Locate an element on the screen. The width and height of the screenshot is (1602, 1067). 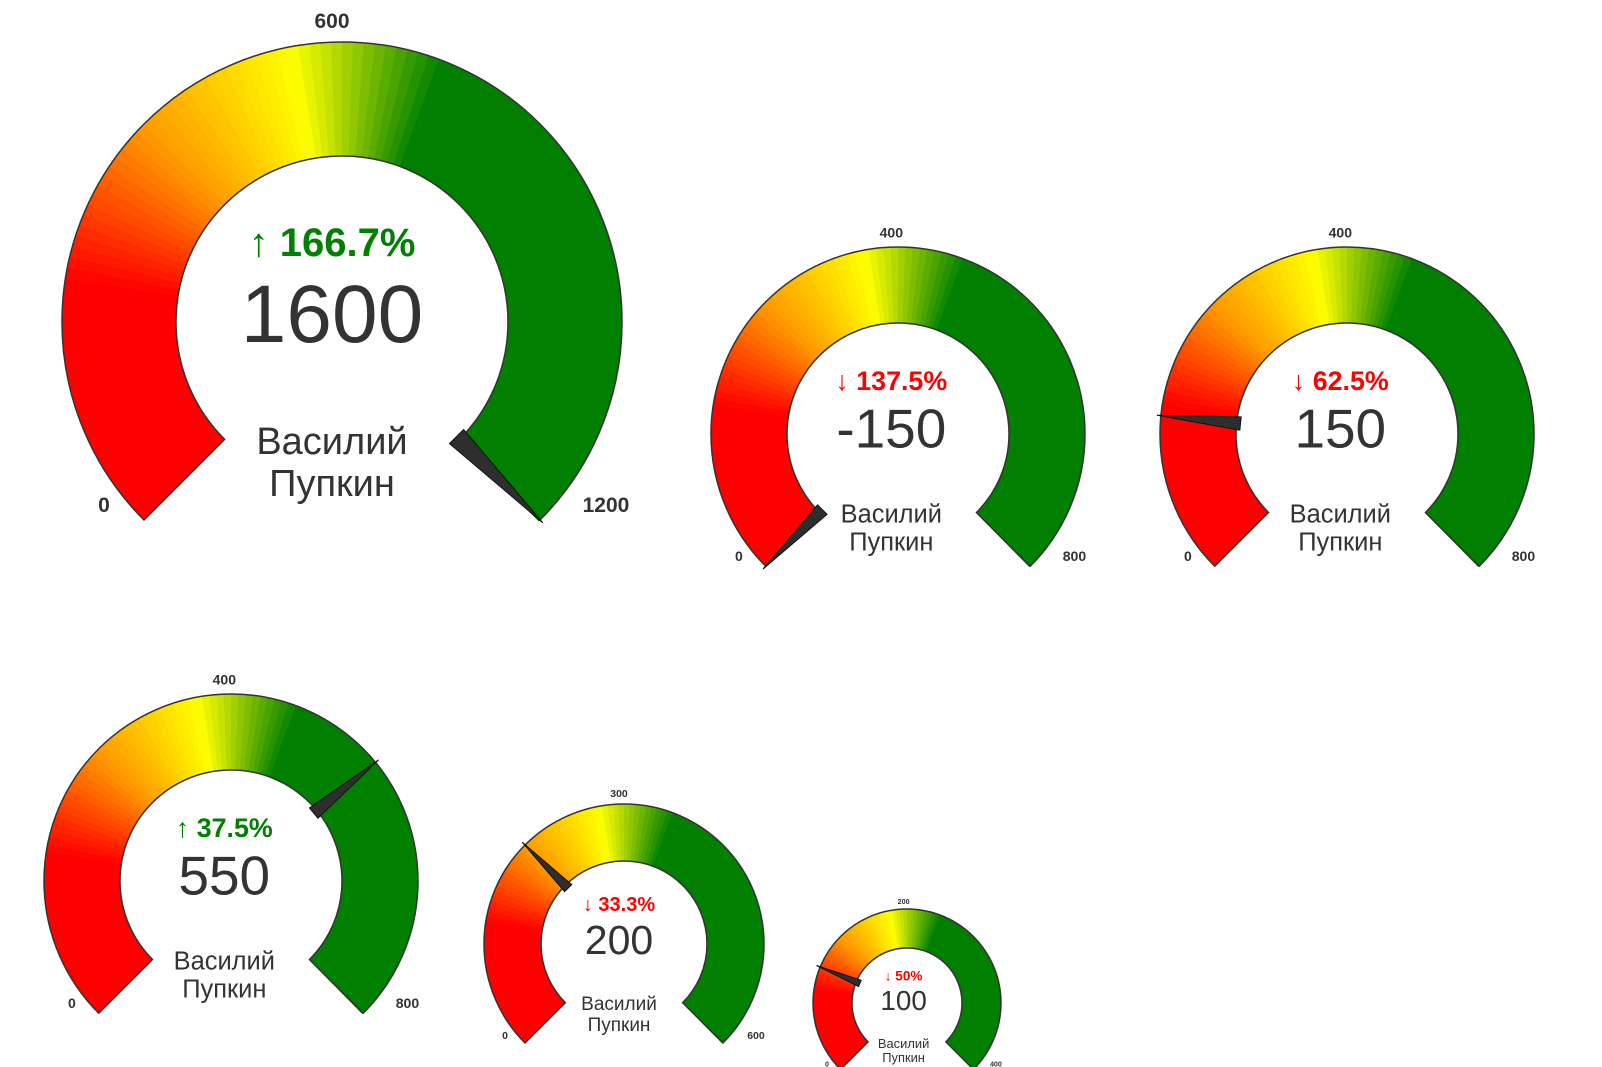
gauge-outline is located at coordinates (1347, 407).